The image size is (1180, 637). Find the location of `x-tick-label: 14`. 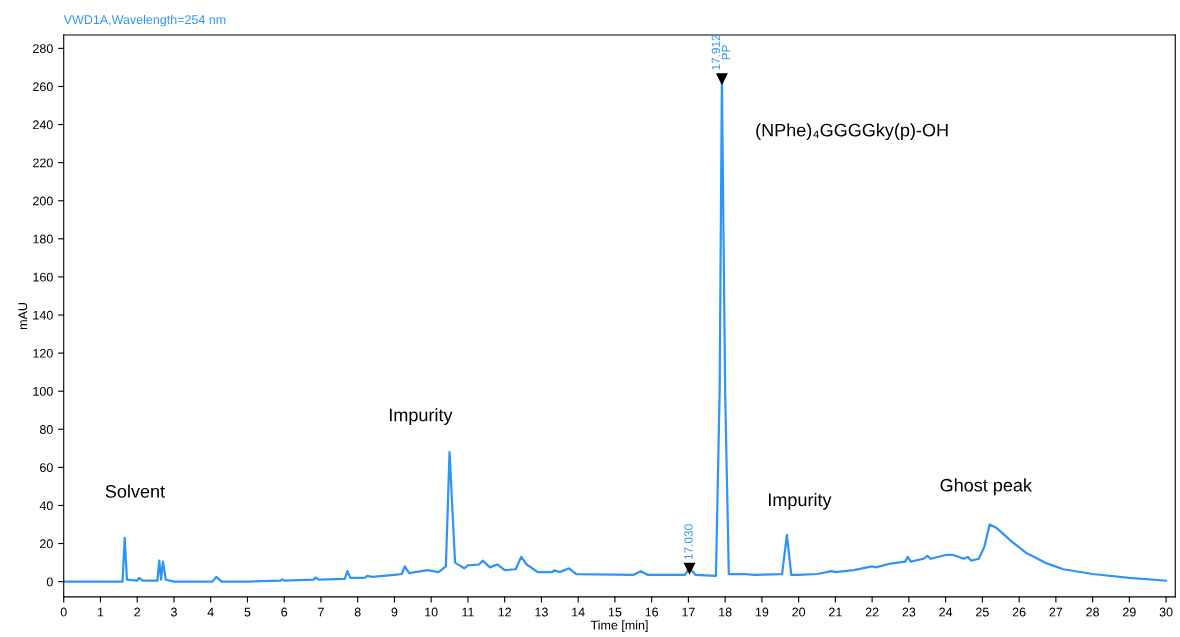

x-tick-label: 14 is located at coordinates (578, 612).